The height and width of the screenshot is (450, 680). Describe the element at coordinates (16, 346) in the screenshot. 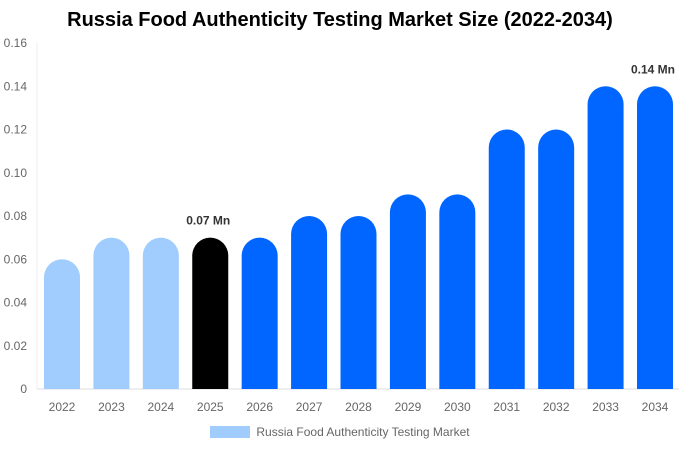

I see `y-tick-label: 0.02` at that location.